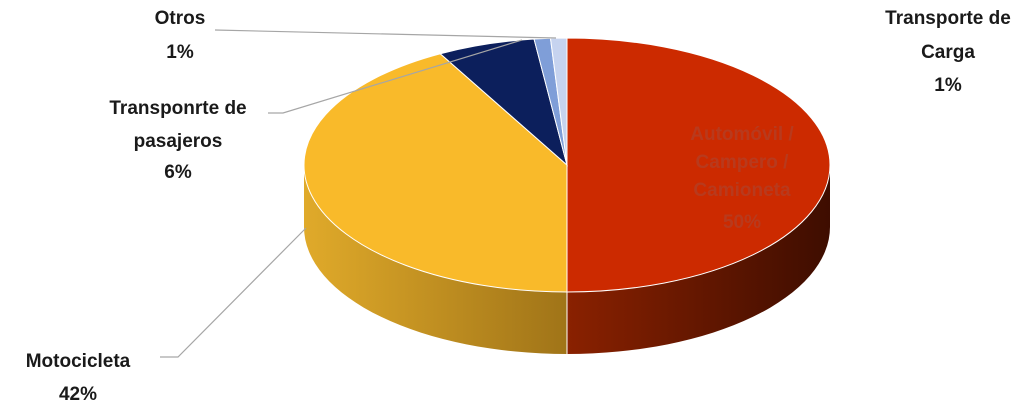  I want to click on data-label-name-transponrte-de-pasajeros: pasajeros, so click(178, 141).